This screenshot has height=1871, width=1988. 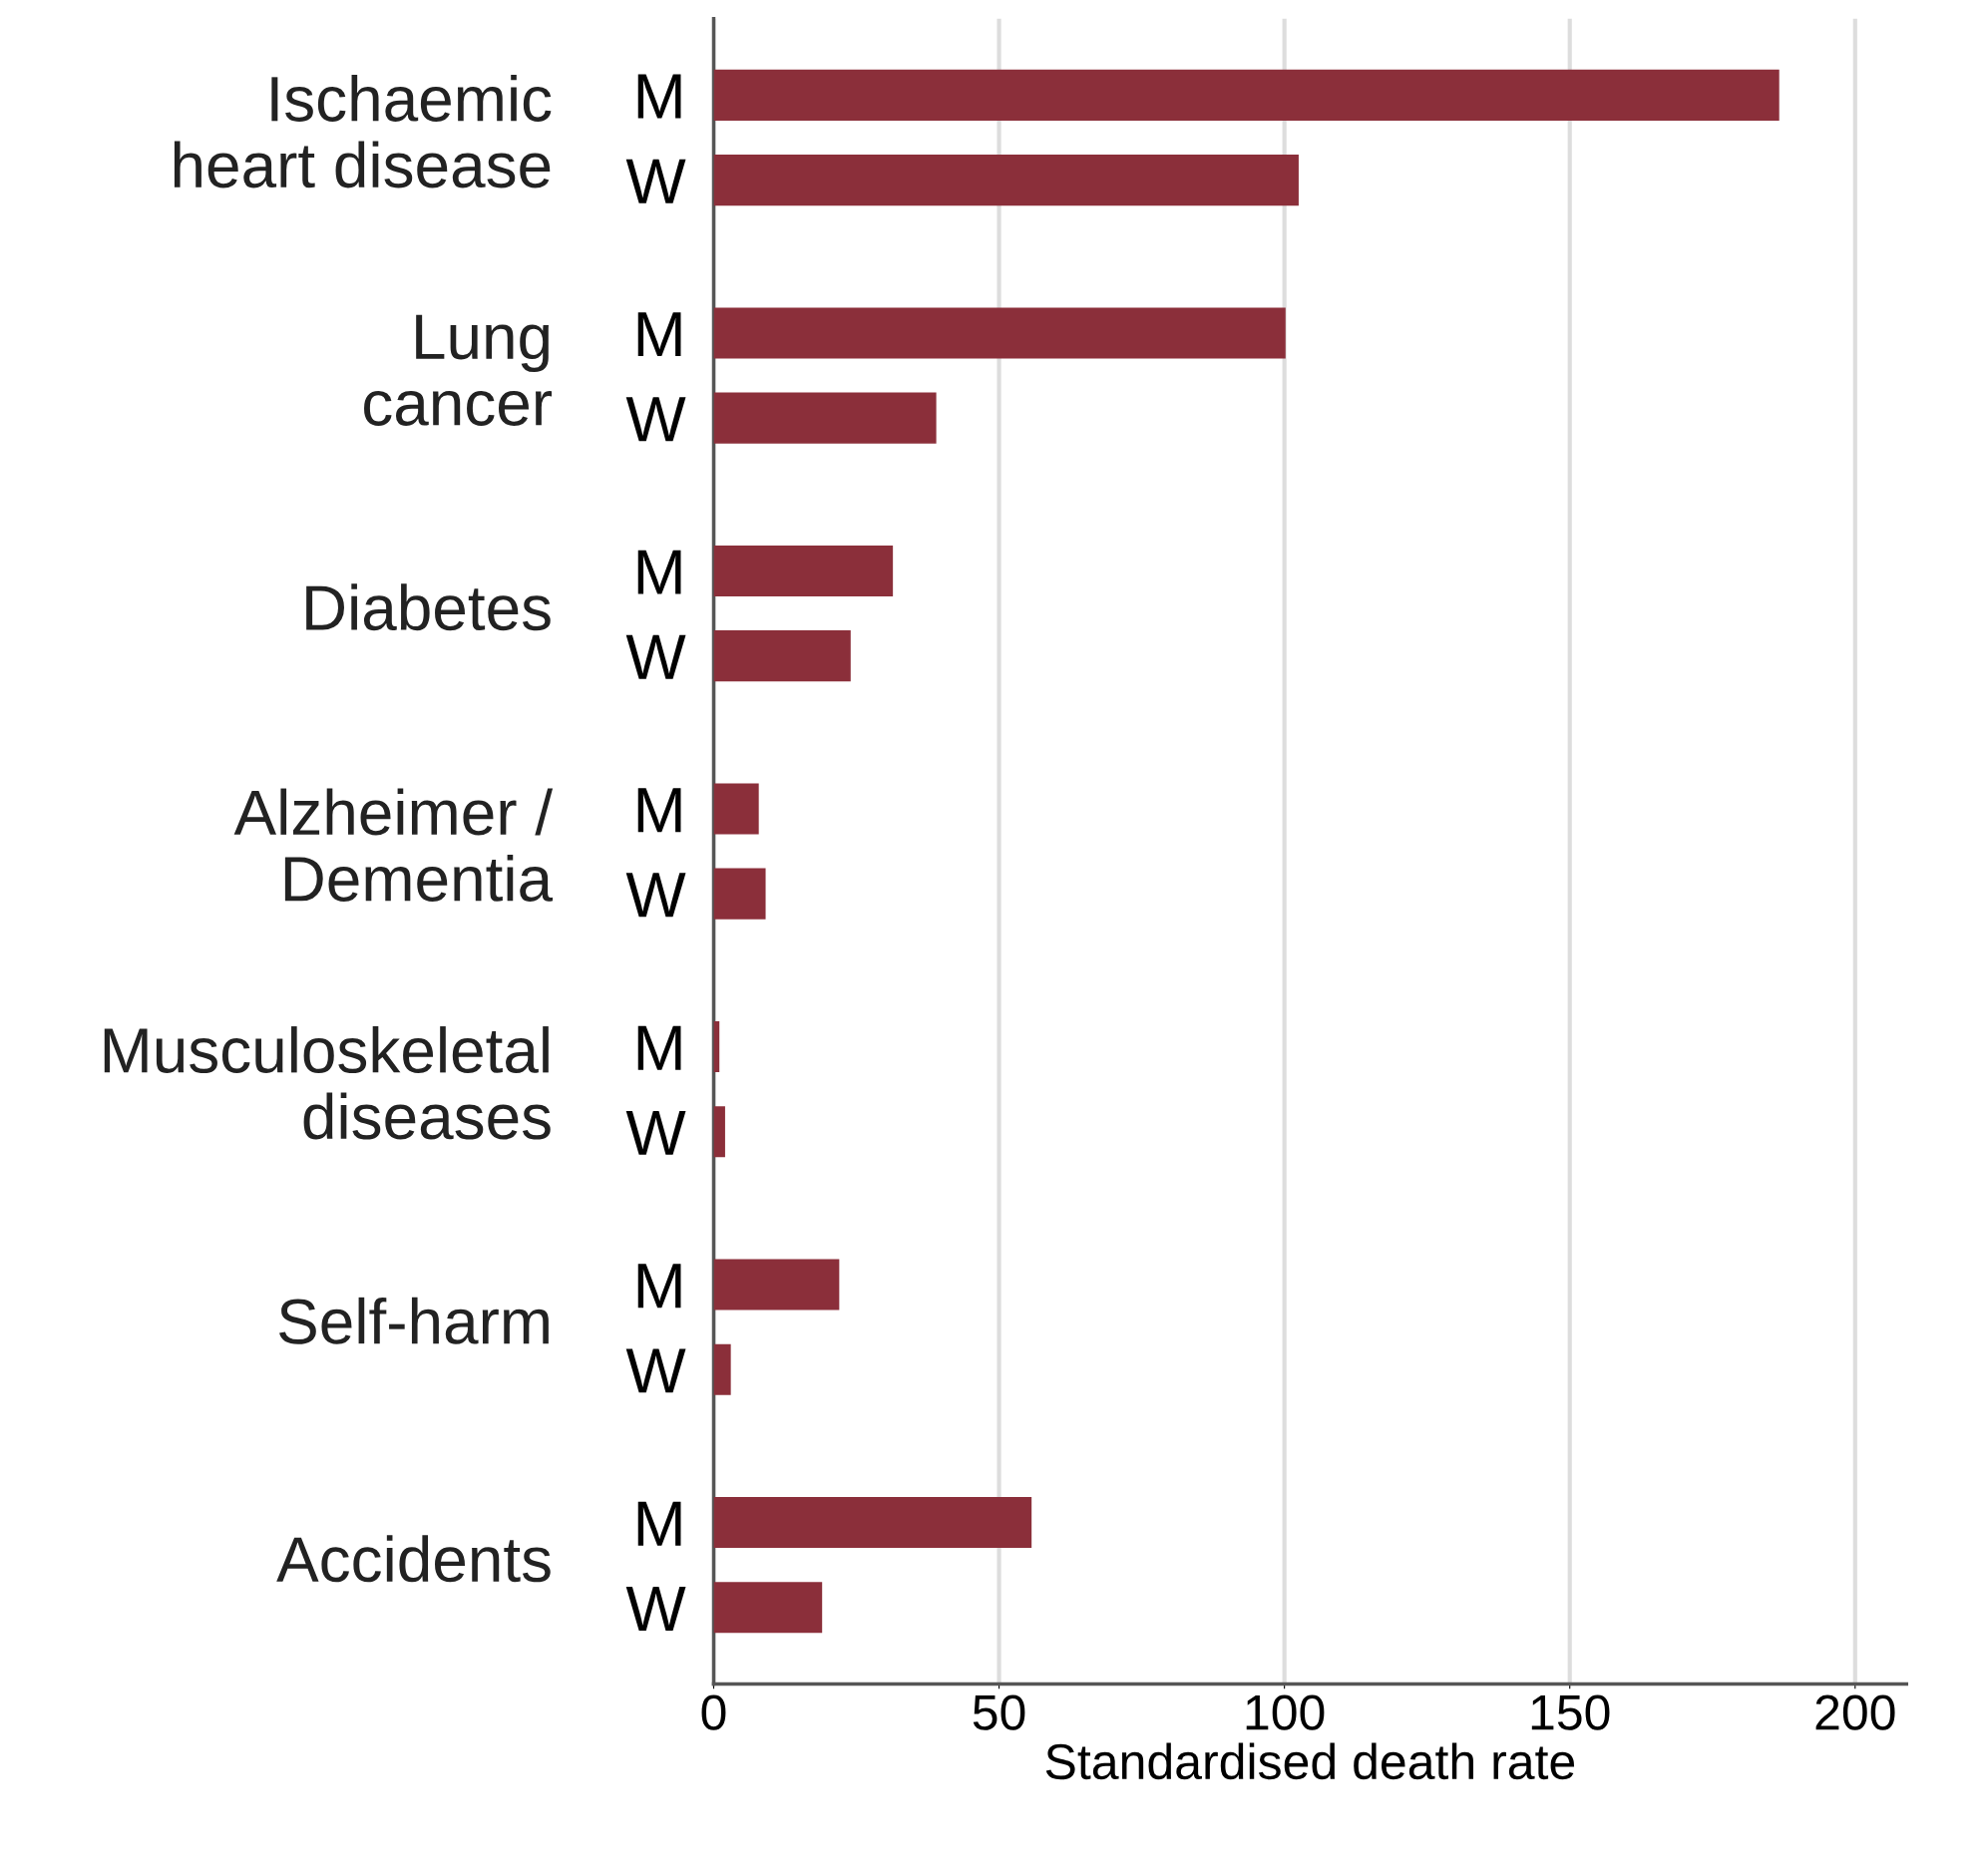 What do you see at coordinates (363, 131) in the screenshot?
I see `text: Ischaemic heart disease` at bounding box center [363, 131].